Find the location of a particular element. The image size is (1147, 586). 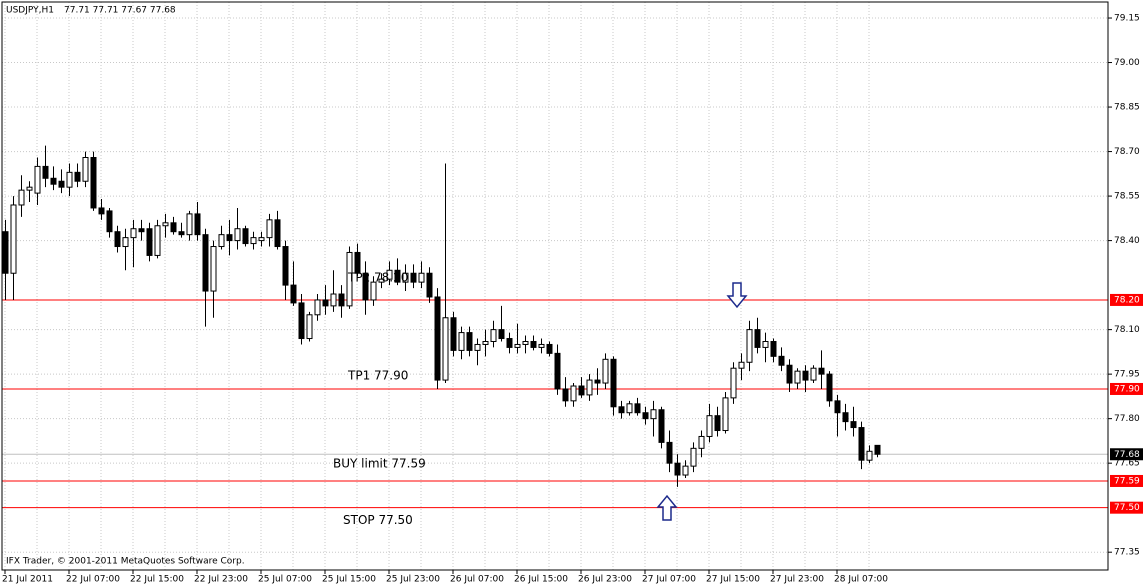

x-tick-label: 26 Jul 15:00 is located at coordinates (541, 580).